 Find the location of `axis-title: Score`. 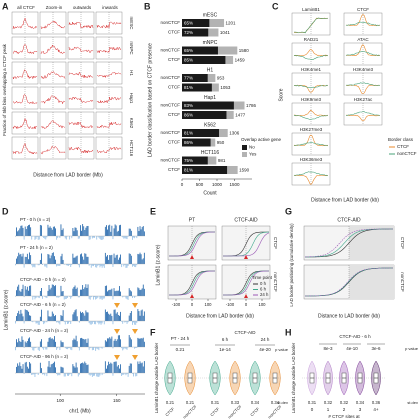

axis-title: Score is located at coordinates (281, 94).